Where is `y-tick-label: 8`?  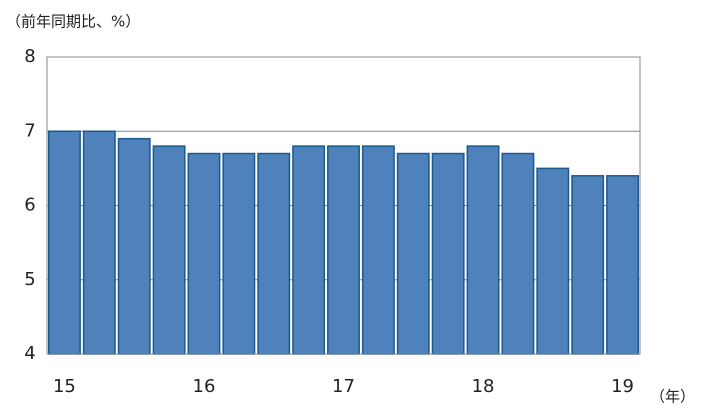 y-tick-label: 8 is located at coordinates (29, 56).